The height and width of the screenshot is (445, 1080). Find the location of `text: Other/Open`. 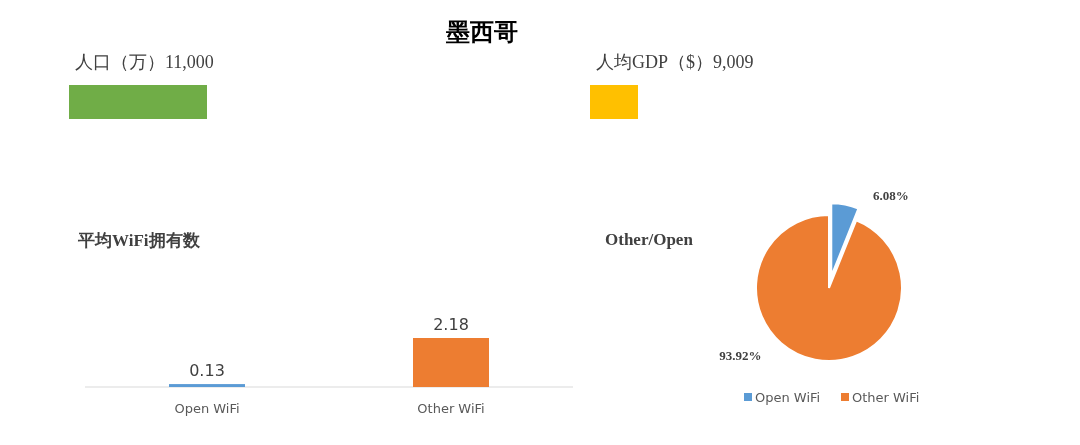

text: Other/Open is located at coordinates (649, 239).